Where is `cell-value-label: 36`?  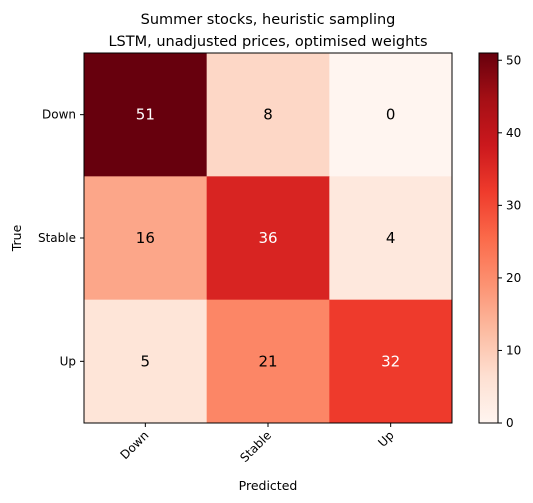
cell-value-label: 36 is located at coordinates (267, 238).